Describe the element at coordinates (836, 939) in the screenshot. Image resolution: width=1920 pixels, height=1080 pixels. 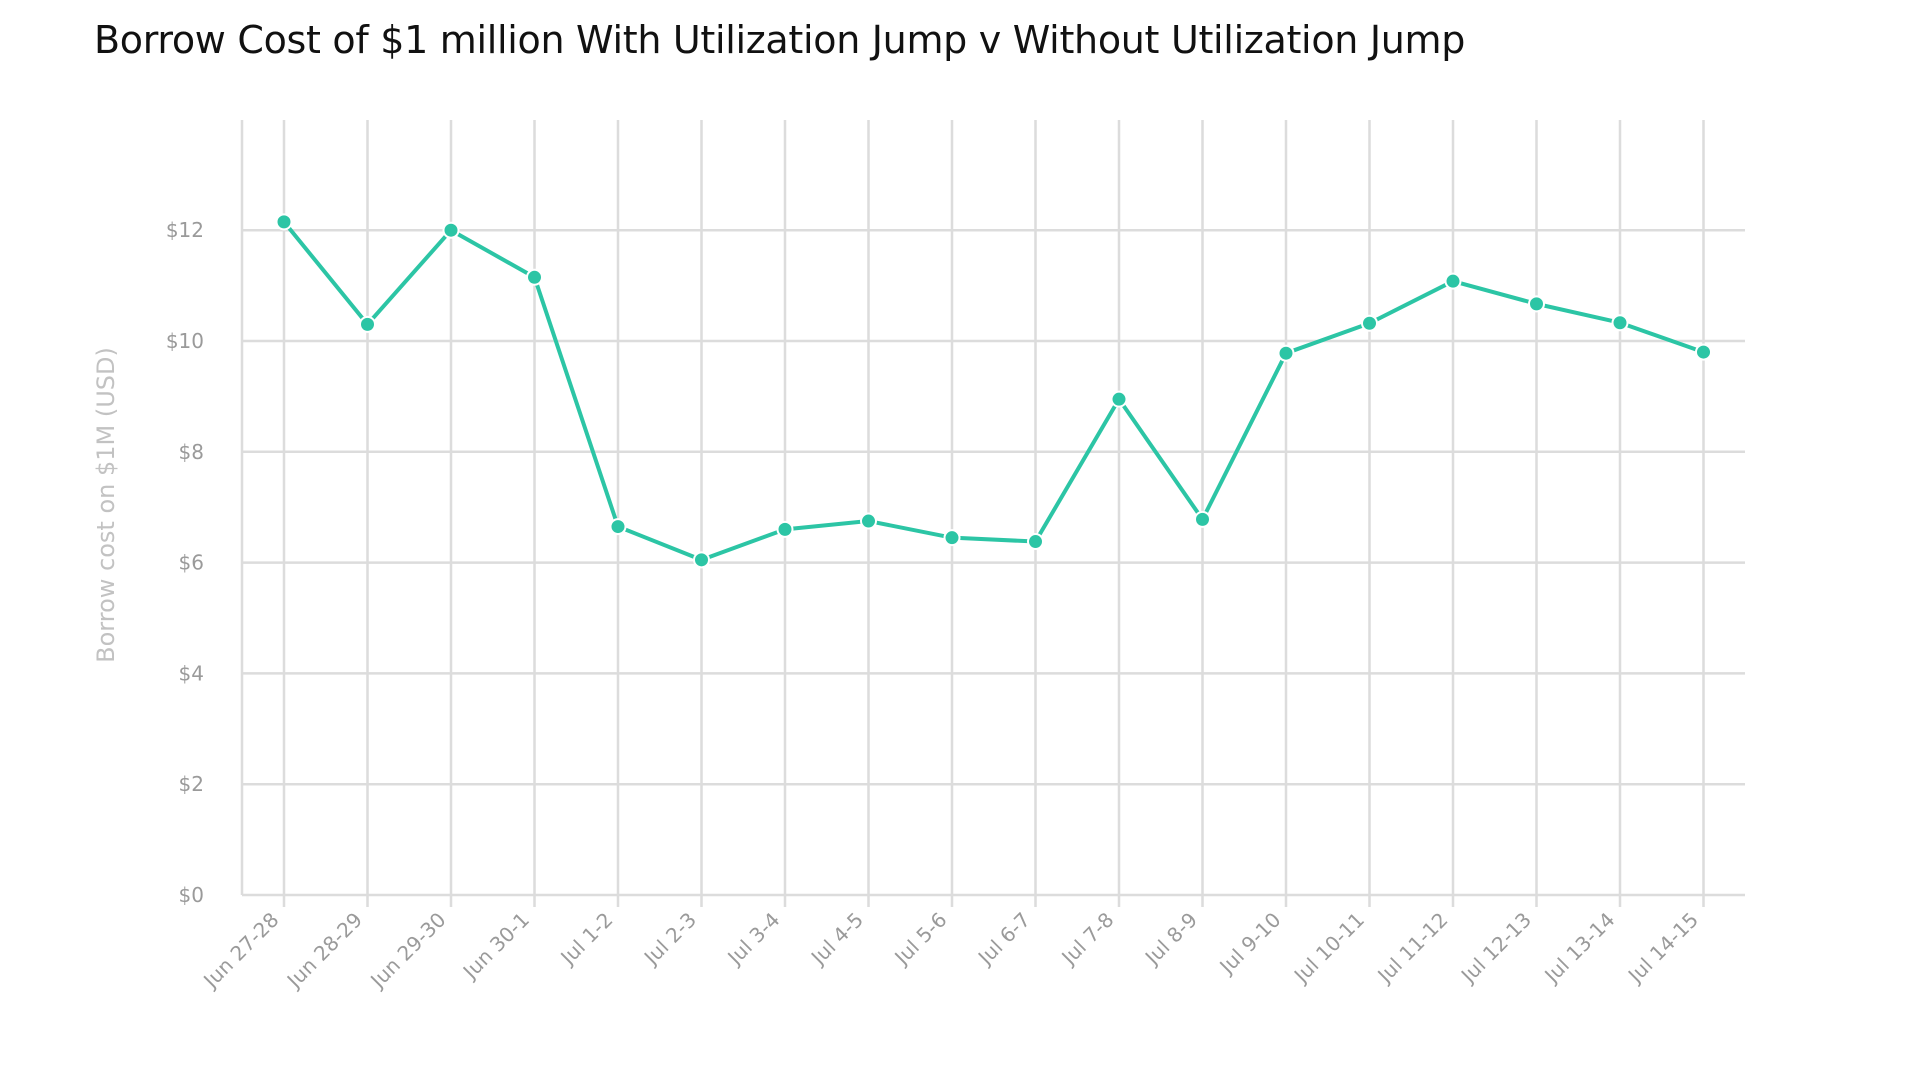
I see `x-tick-label: Jul 4-5` at that location.